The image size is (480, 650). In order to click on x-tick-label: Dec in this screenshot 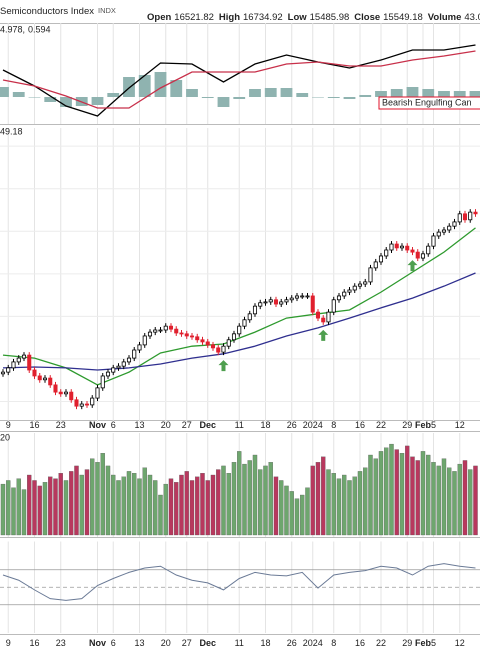, I will do `click(207, 643)`.